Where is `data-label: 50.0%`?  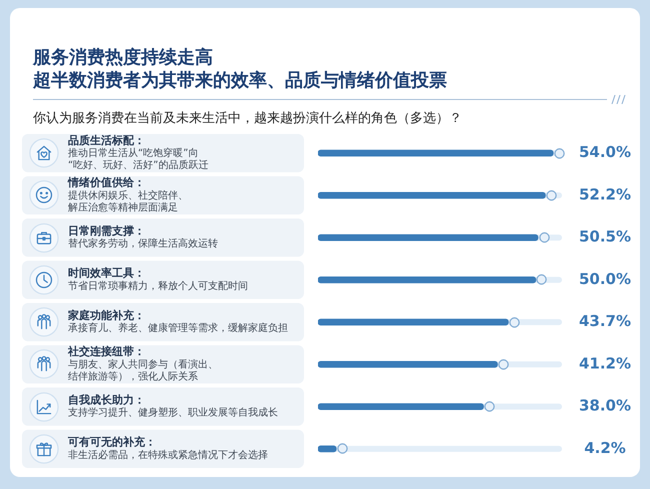 data-label: 50.0% is located at coordinates (605, 279).